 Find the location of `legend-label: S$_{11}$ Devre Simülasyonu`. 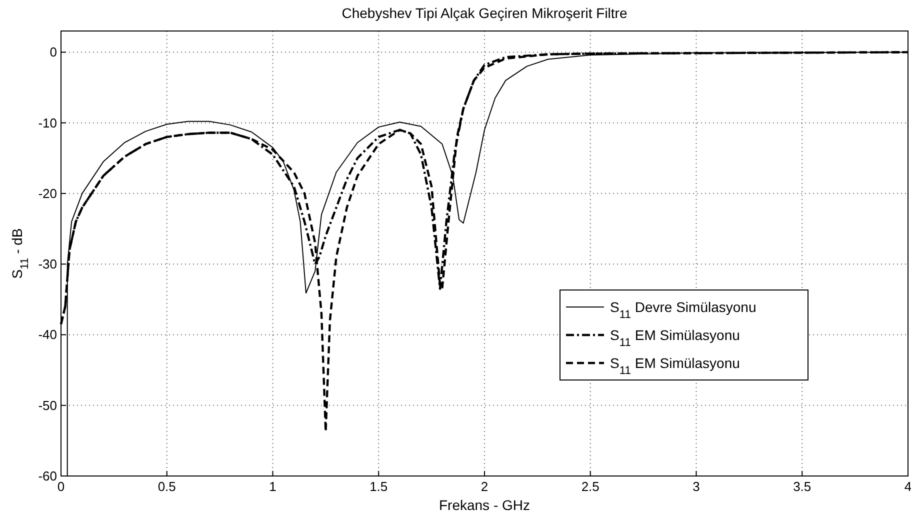

legend-label: S$_{11}$ Devre Simülasyonu is located at coordinates (683, 310).